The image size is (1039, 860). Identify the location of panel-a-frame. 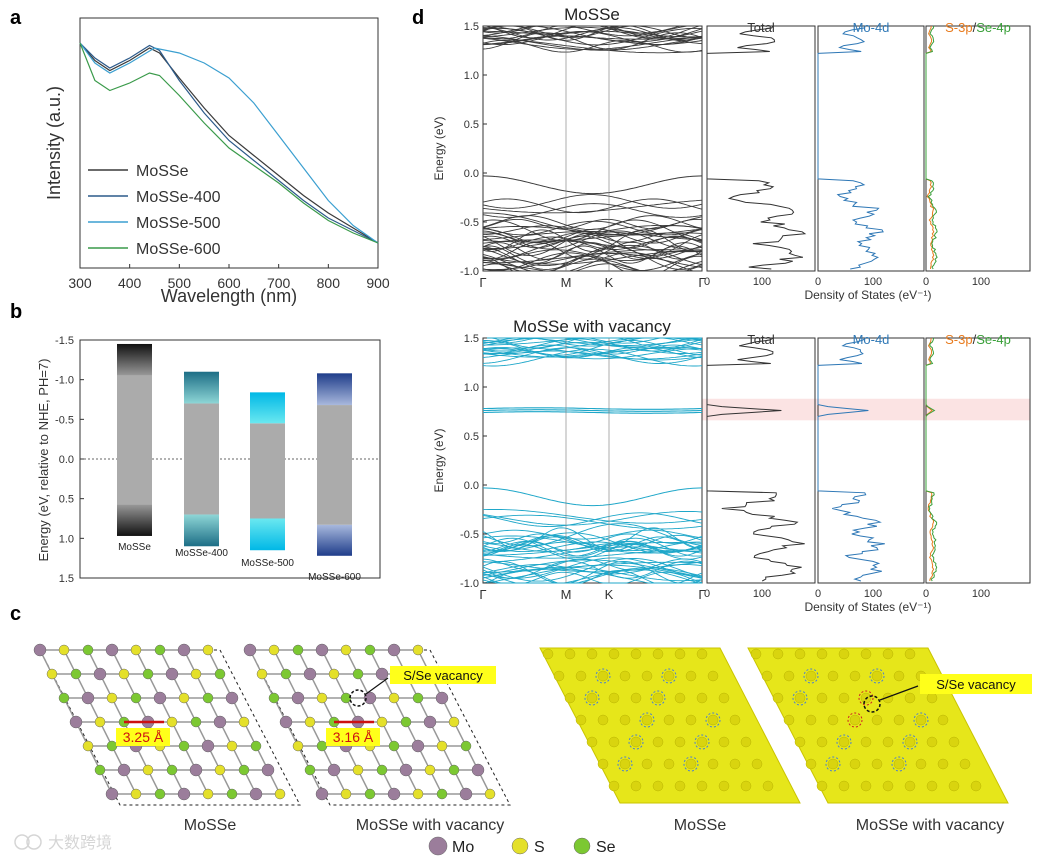
(229, 143).